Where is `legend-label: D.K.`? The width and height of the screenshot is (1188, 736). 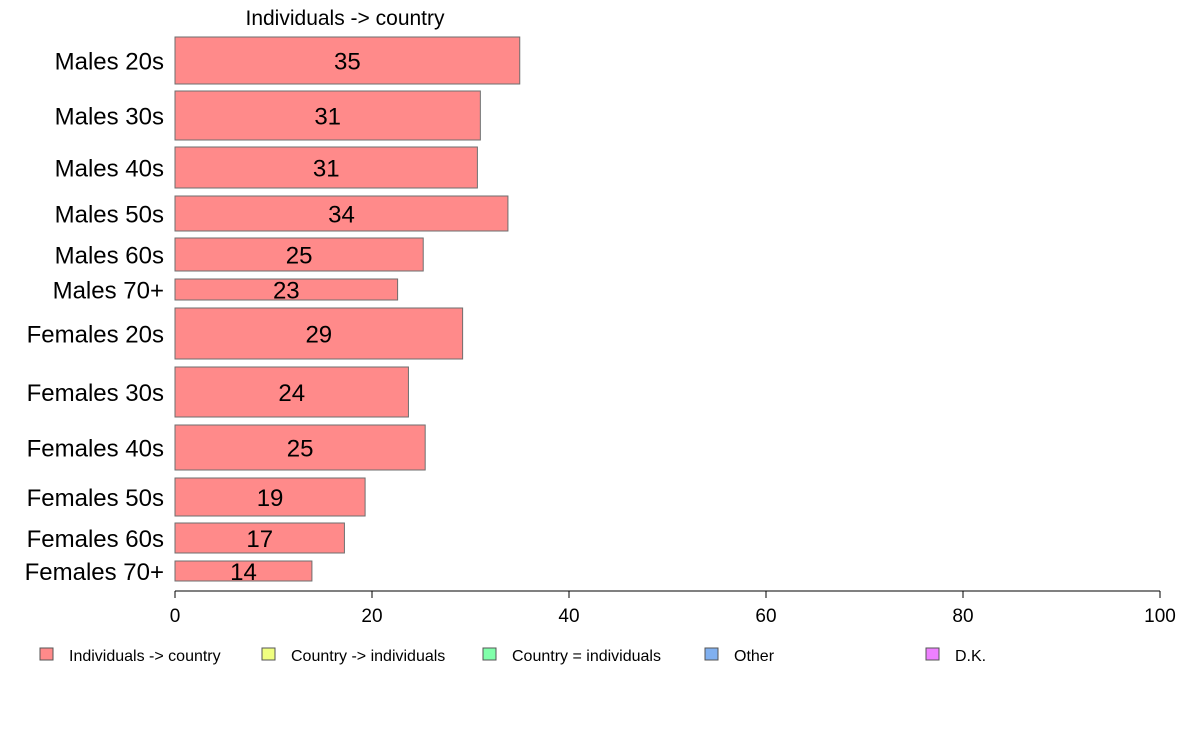
legend-label: D.K. is located at coordinates (970, 656).